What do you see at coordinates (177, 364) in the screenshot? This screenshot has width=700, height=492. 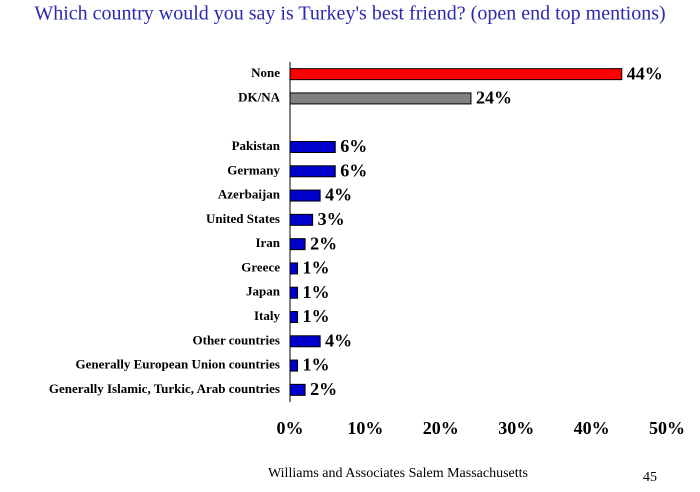 I see `y-tick-label: Generally European Union countries` at bounding box center [177, 364].